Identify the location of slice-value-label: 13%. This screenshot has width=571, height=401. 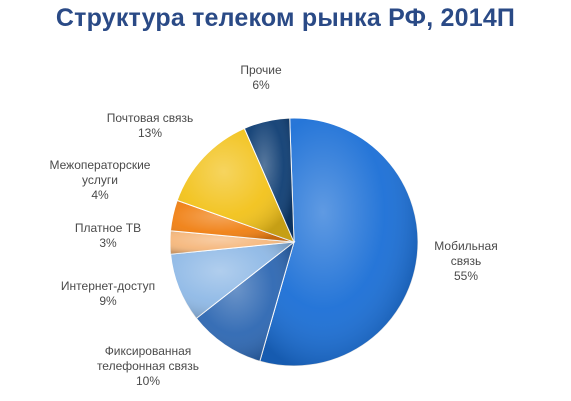
(150, 133).